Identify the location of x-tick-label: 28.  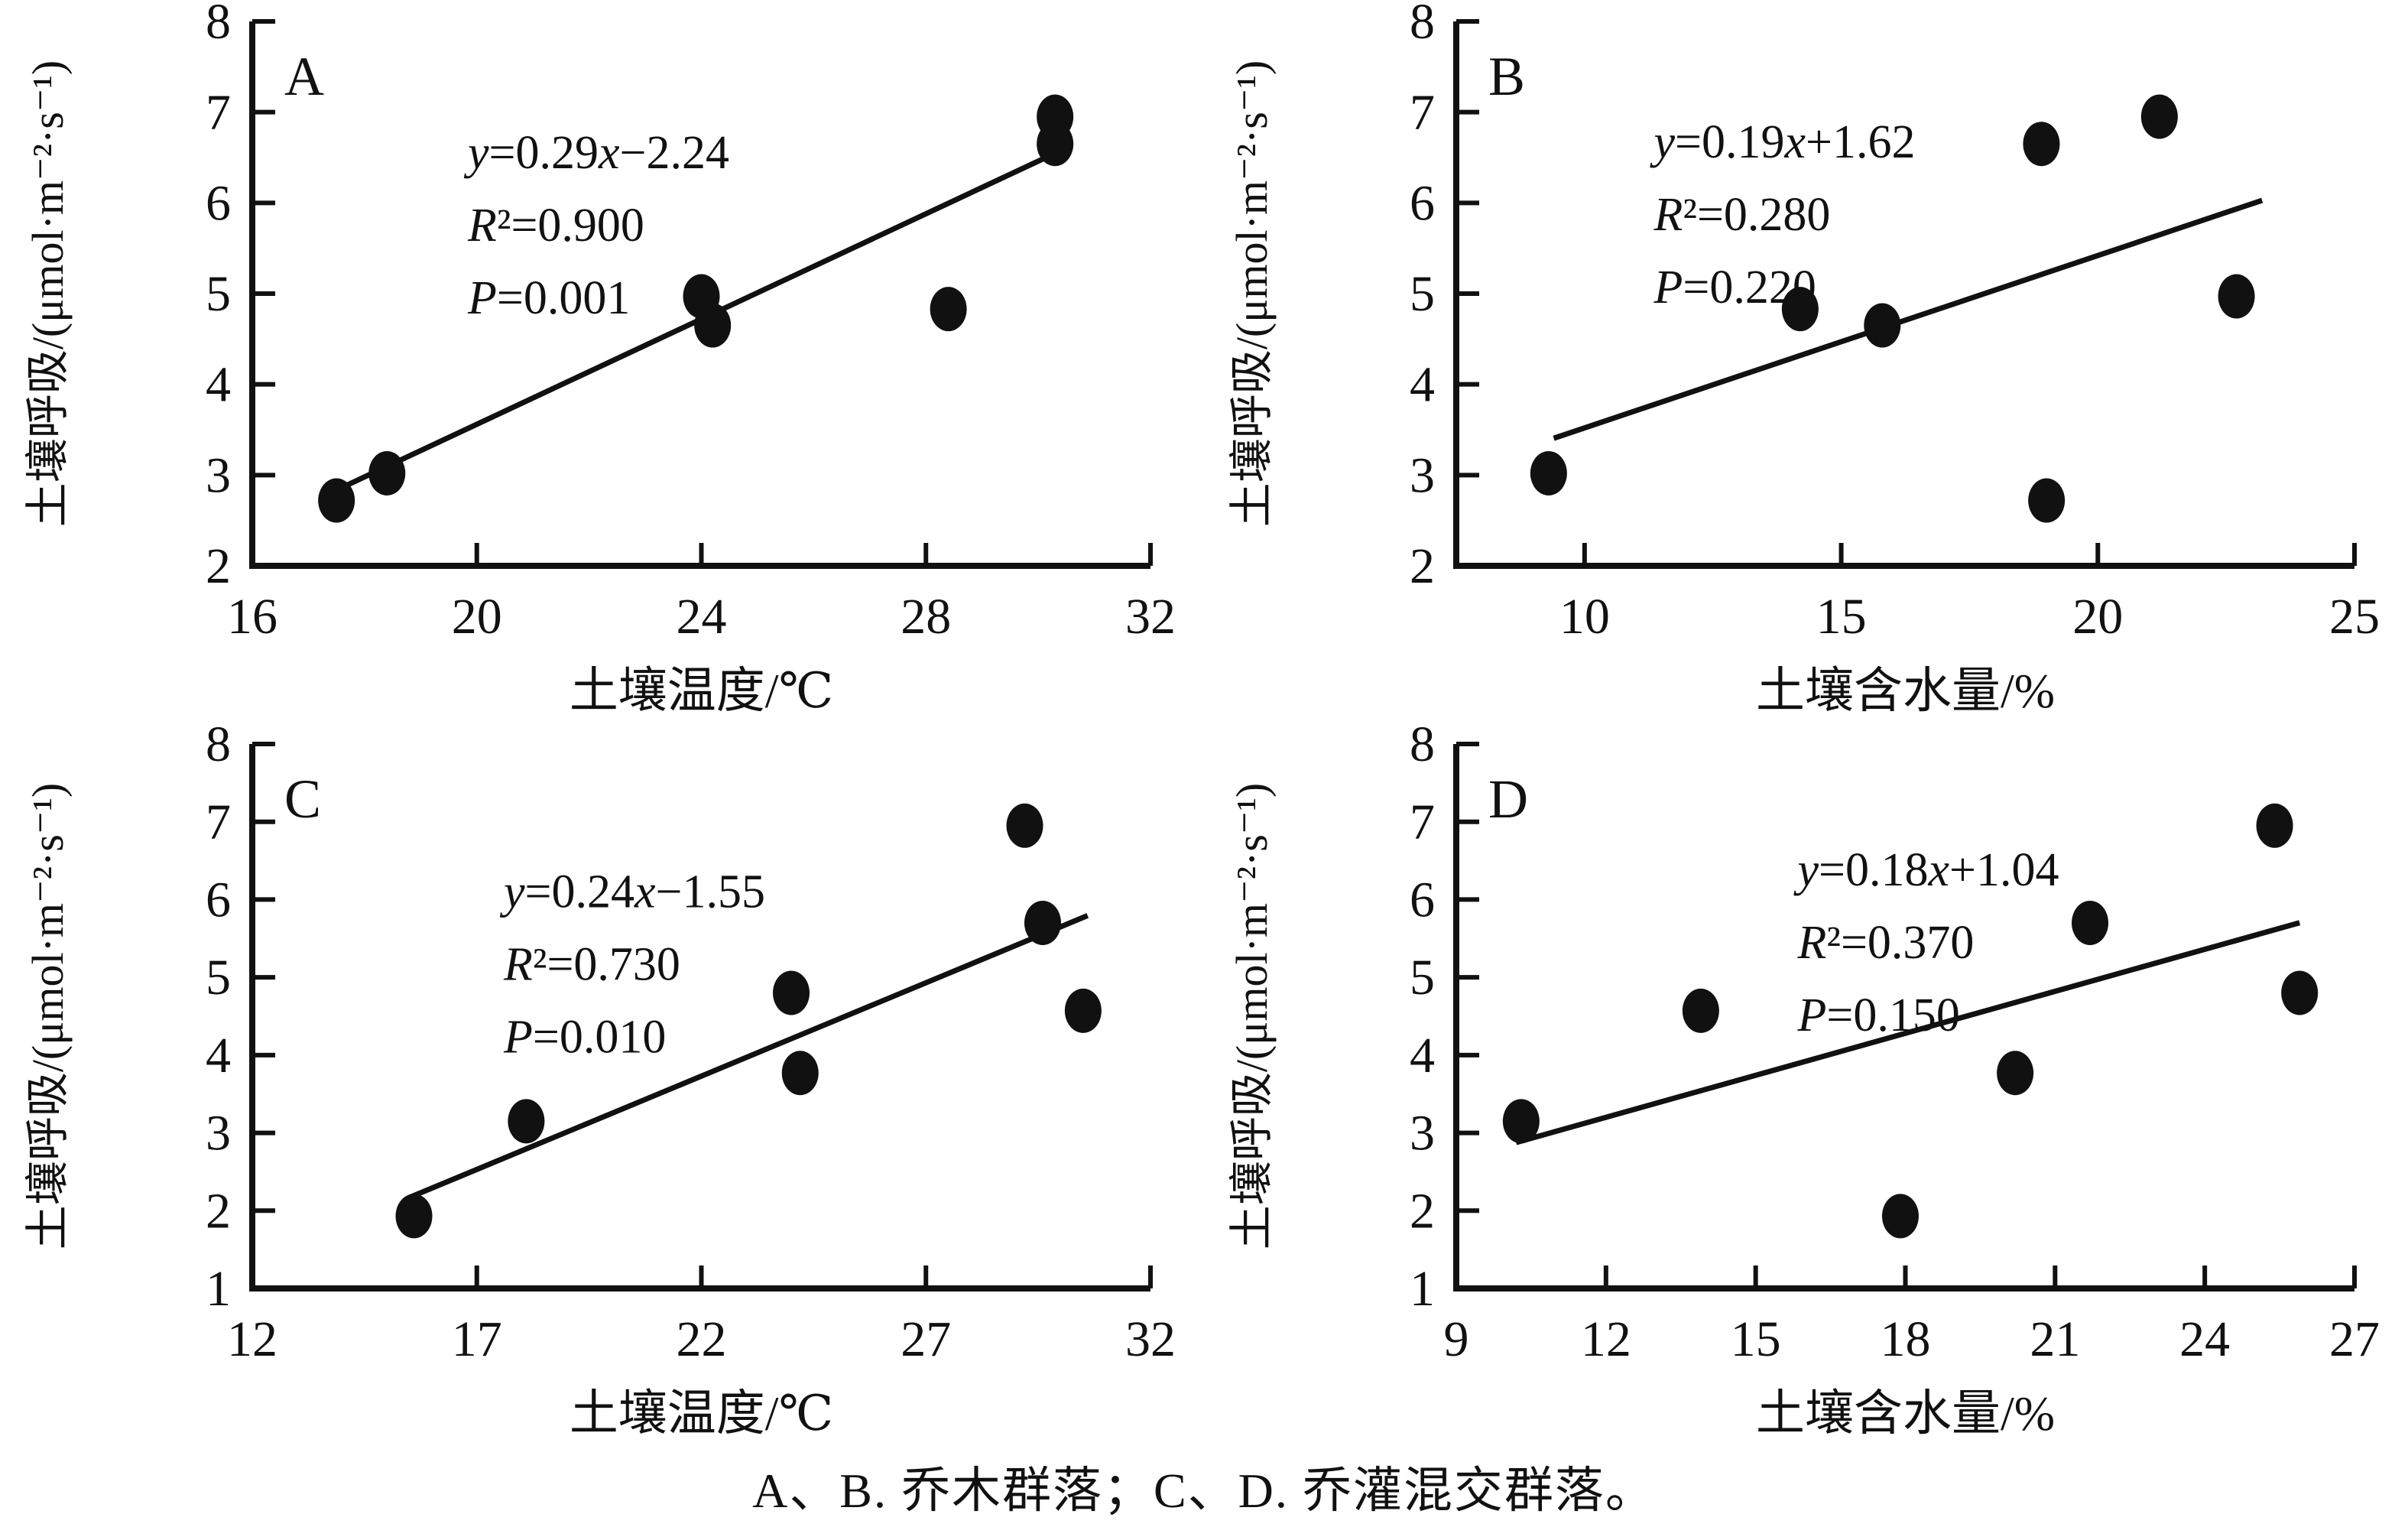
(926, 617).